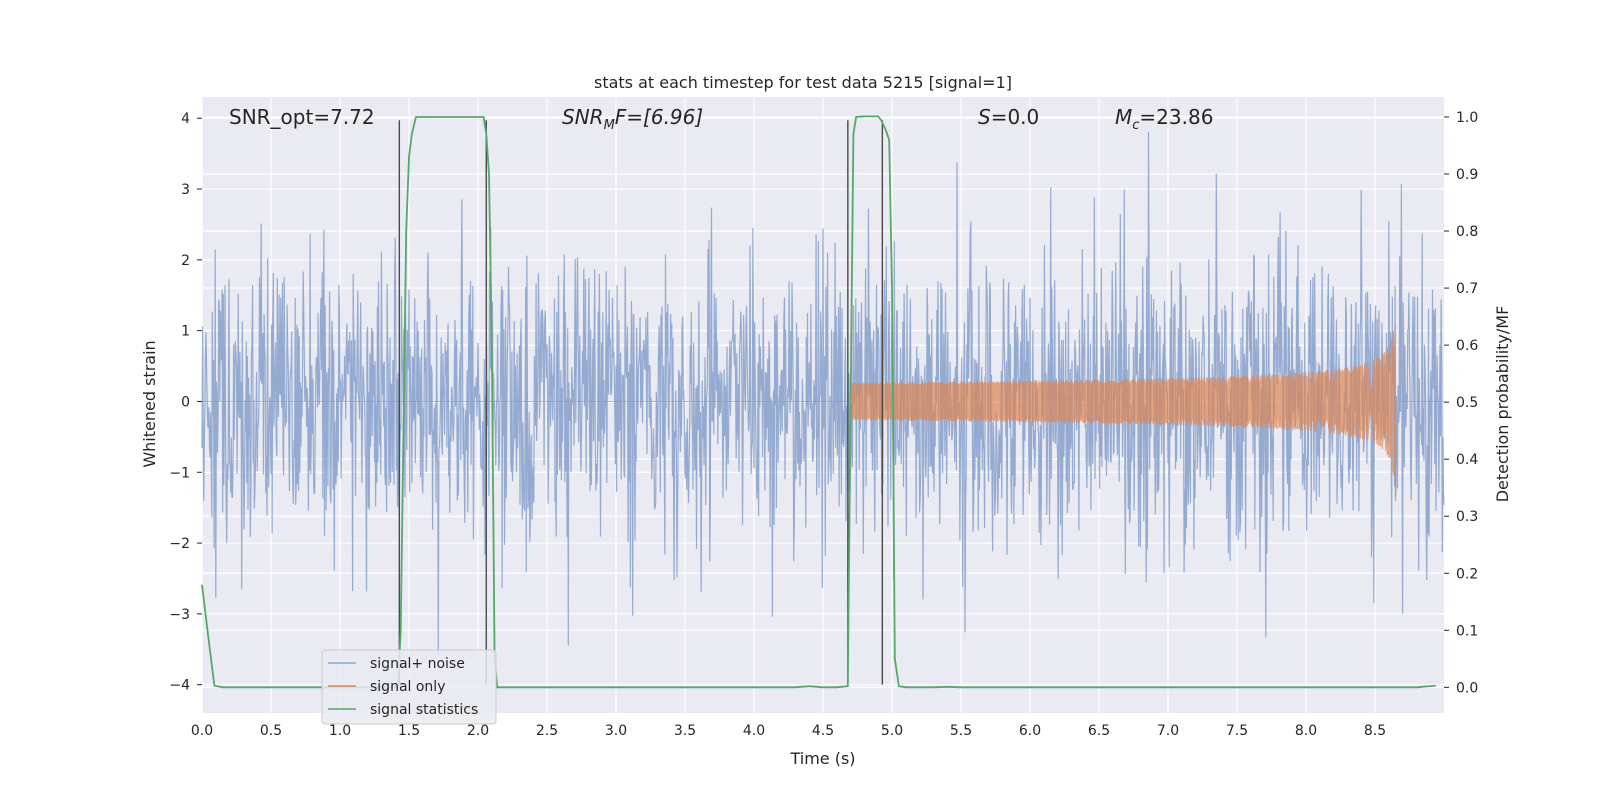 This screenshot has height=800, width=1600. I want to click on x-axis-label: Time (s), so click(822, 758).